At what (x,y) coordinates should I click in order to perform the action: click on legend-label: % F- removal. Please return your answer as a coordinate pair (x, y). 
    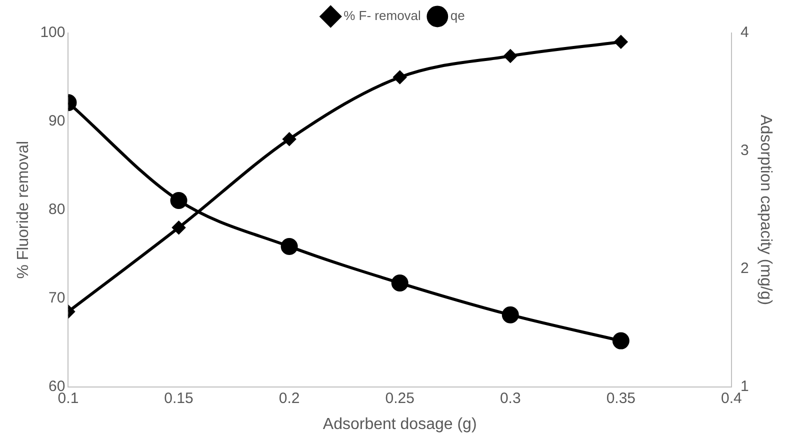
    Looking at the image, I should click on (383, 16).